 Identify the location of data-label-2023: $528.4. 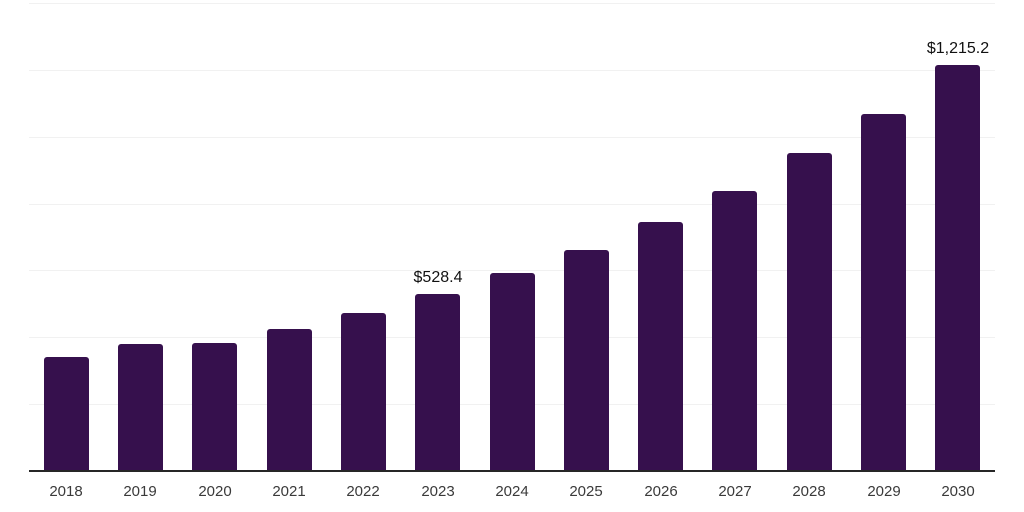
(438, 277).